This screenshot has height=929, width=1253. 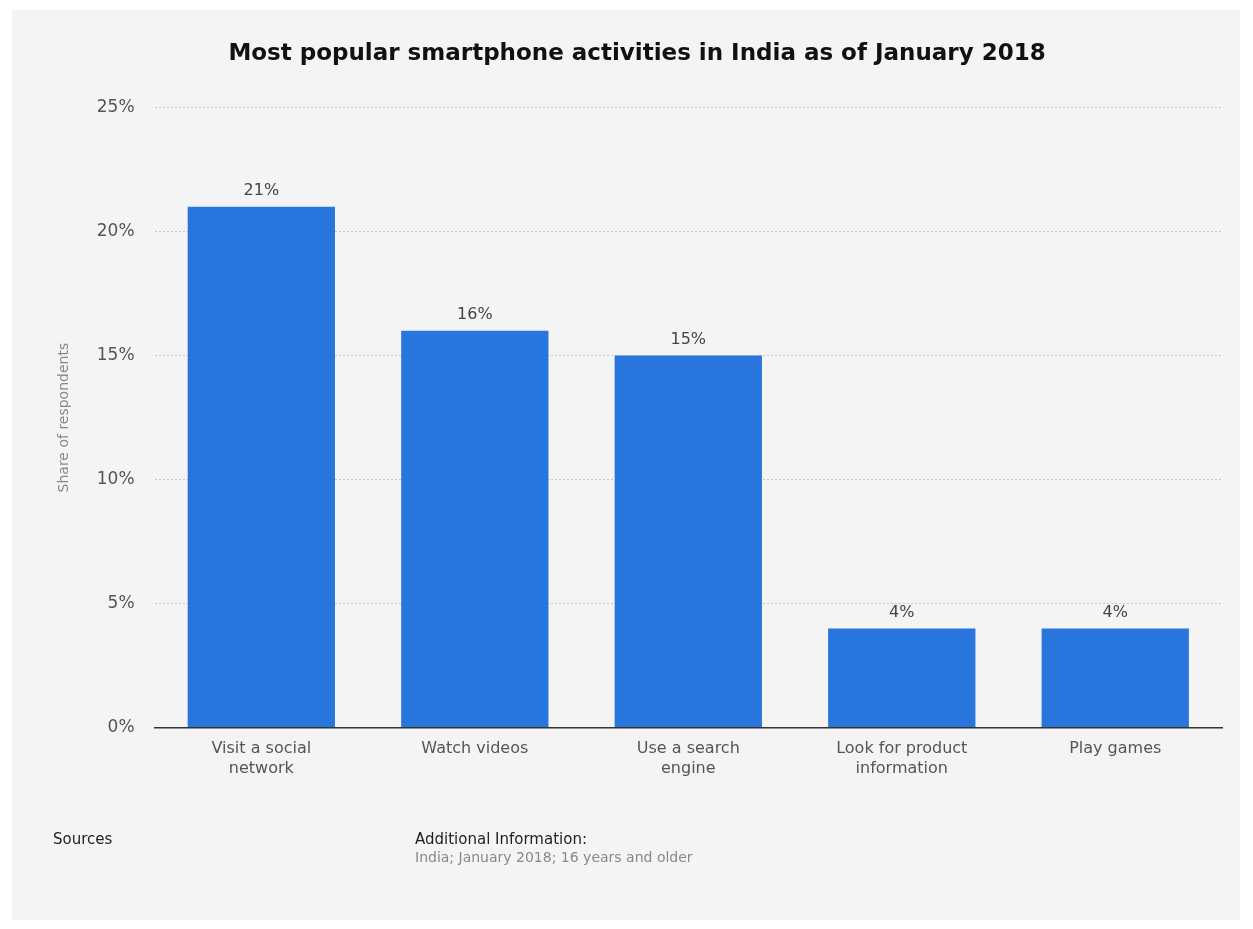 What do you see at coordinates (121, 726) in the screenshot?
I see `y-tick-label: 0%` at bounding box center [121, 726].